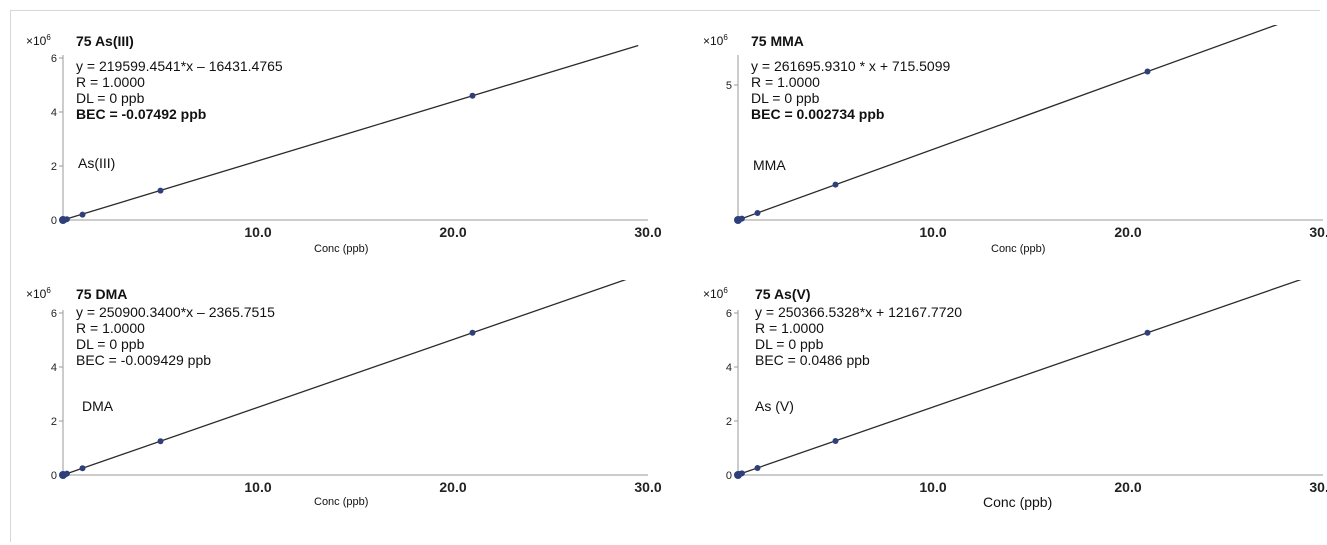 This screenshot has height=545, width=1327. I want to click on panel-title: 75 DMA, so click(102, 294).